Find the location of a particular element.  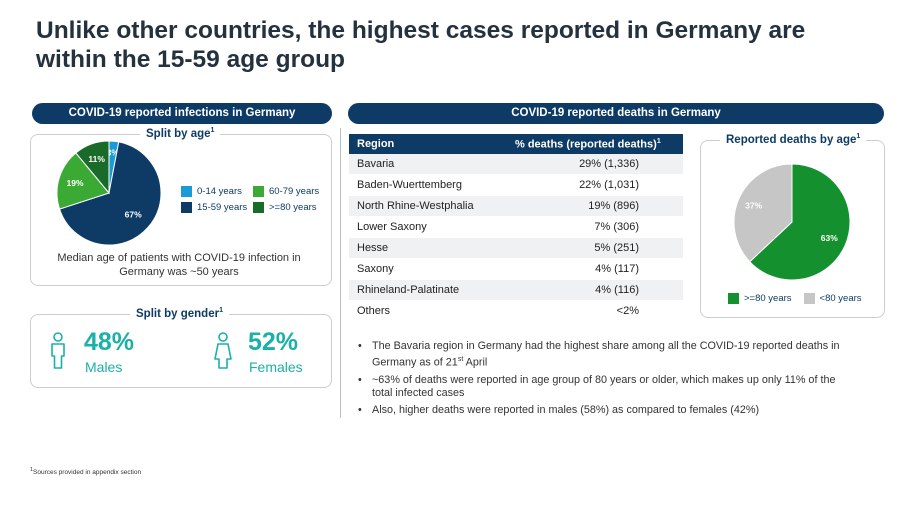

region-cell: North Rhine-Westphalia is located at coordinates (428, 206).